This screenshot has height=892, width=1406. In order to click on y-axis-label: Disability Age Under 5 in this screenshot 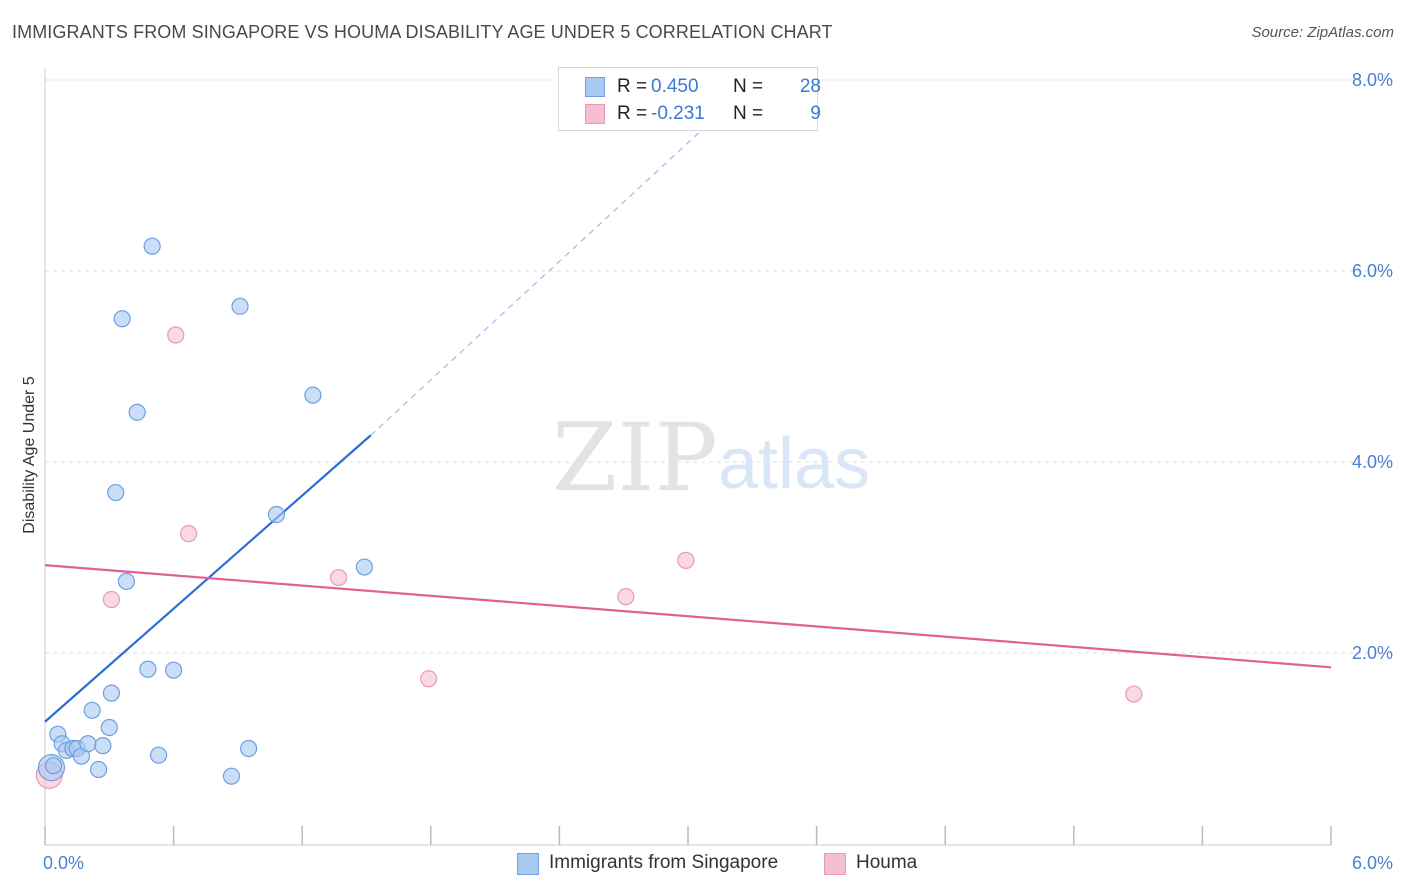, I will do `click(29, 455)`.